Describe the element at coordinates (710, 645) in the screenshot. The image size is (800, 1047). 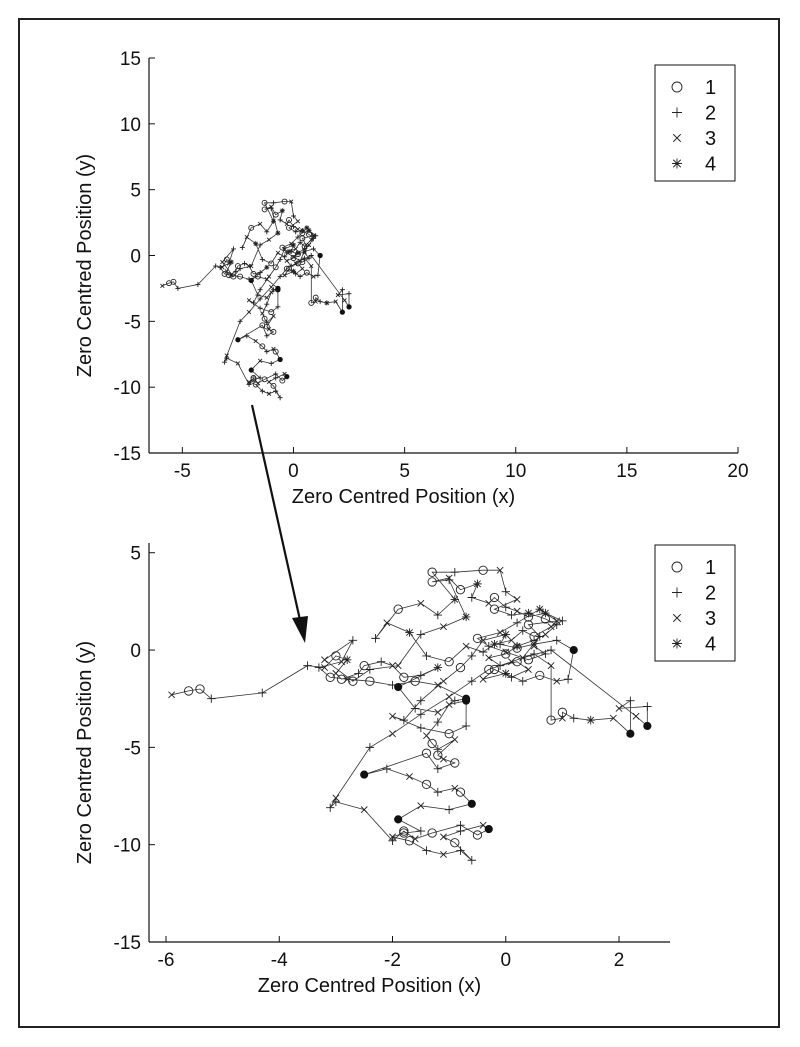
I see `legend-entry-label: 4` at that location.